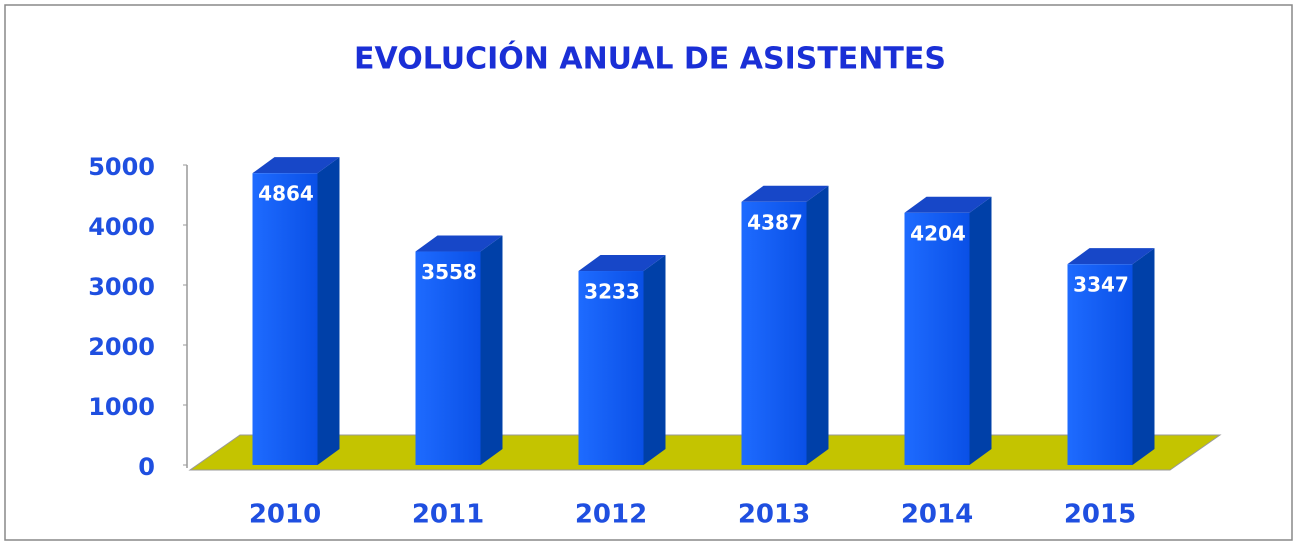 This screenshot has height=546, width=1298. Describe the element at coordinates (448, 515) in the screenshot. I see `x-tick-label: 2011` at that location.